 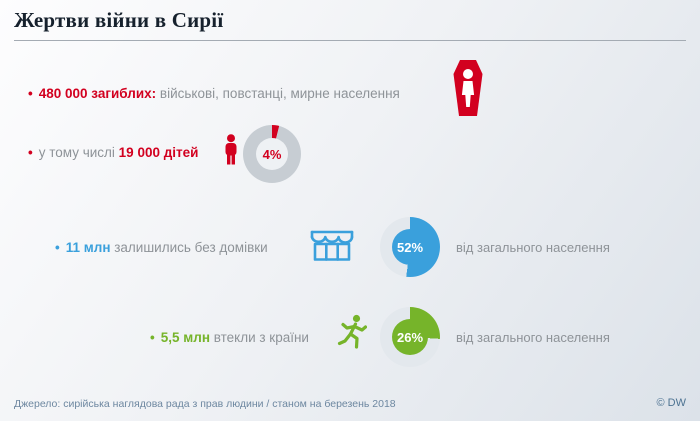 I want to click on donut-center: 52%, so click(x=410, y=247).